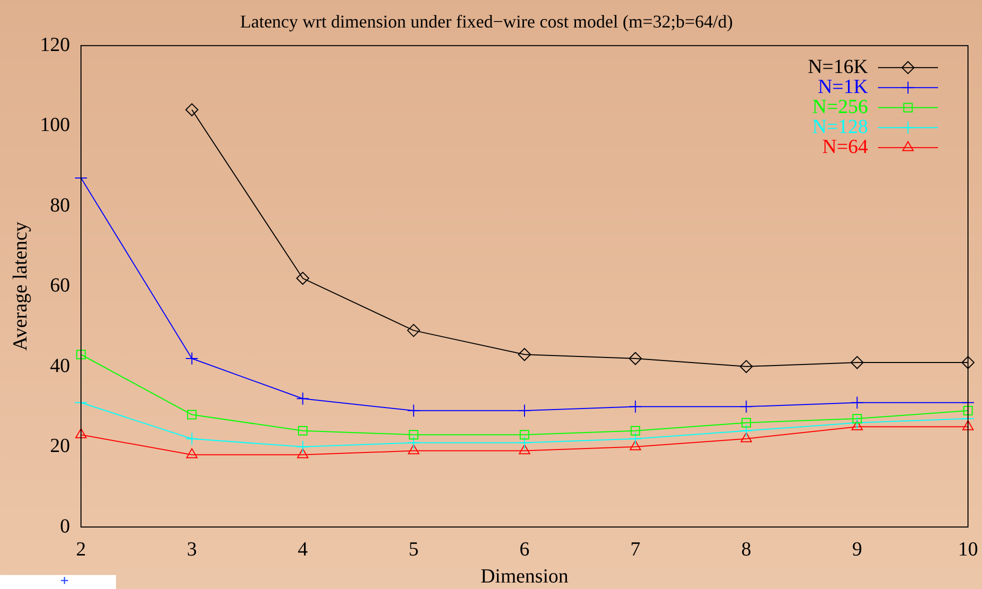 The width and height of the screenshot is (982, 589). I want to click on legend-label: N=64, so click(845, 147).